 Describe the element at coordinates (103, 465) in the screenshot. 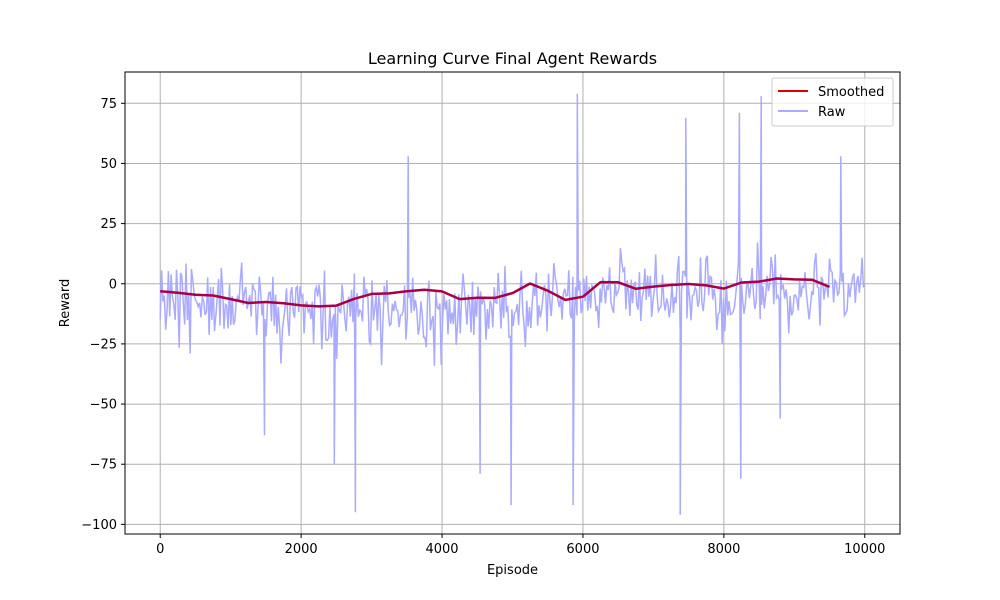

I see `y-tick-label: −75` at that location.